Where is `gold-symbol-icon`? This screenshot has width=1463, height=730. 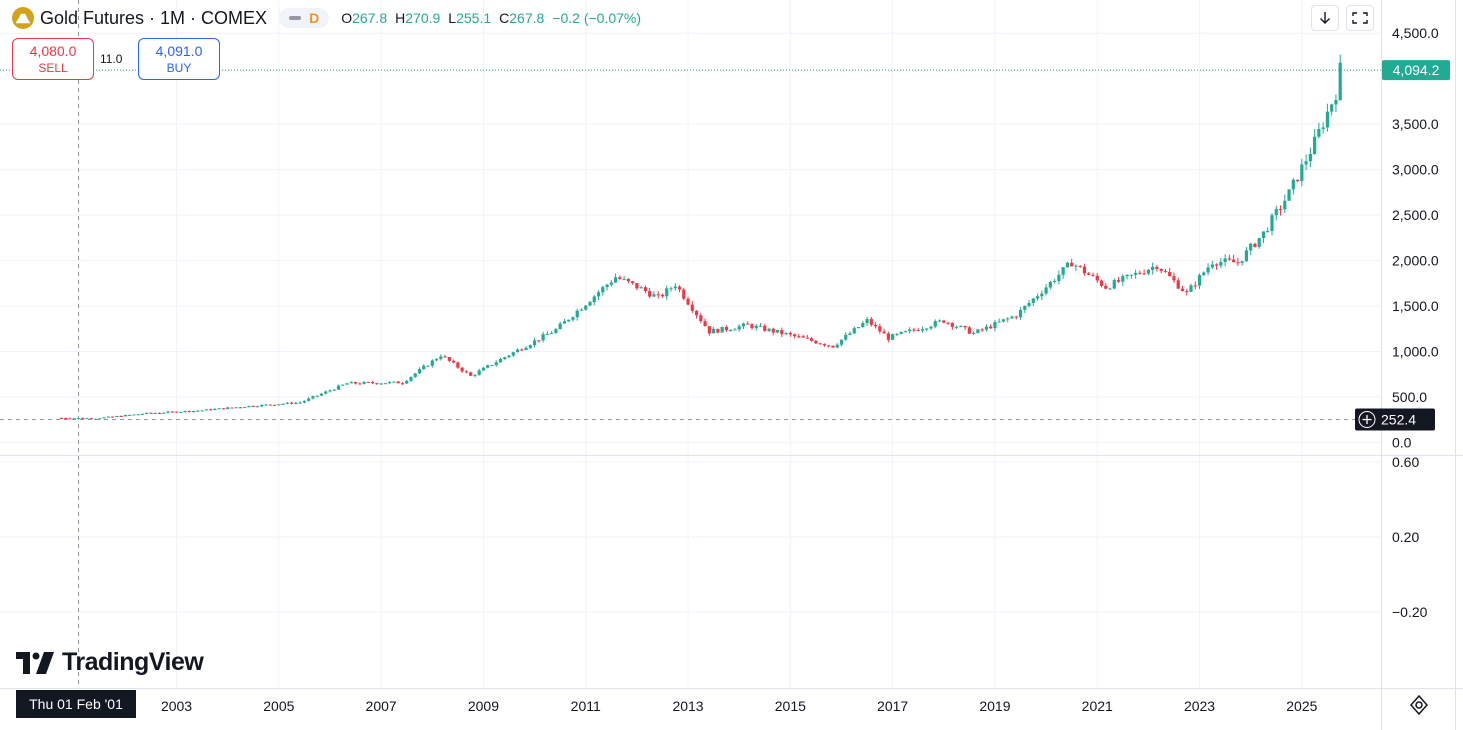
gold-symbol-icon is located at coordinates (23, 18).